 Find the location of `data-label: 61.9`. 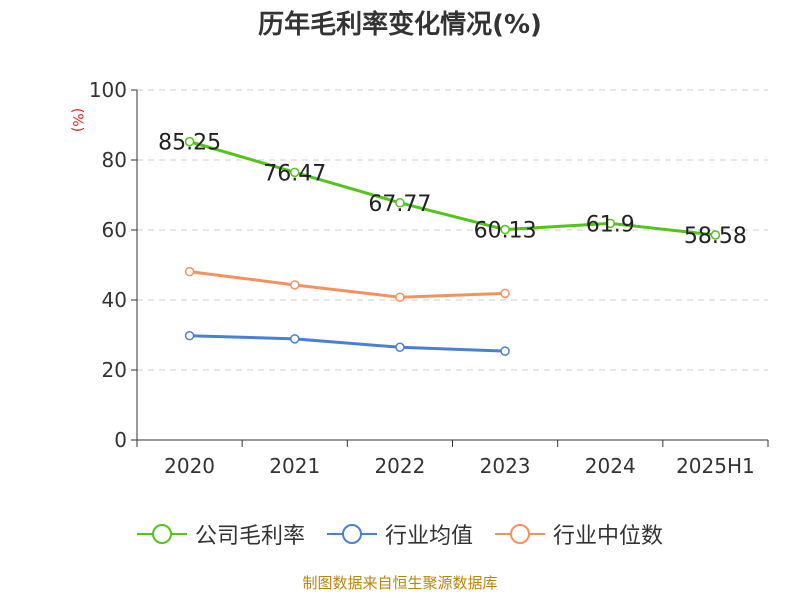

data-label: 61.9 is located at coordinates (610, 224).